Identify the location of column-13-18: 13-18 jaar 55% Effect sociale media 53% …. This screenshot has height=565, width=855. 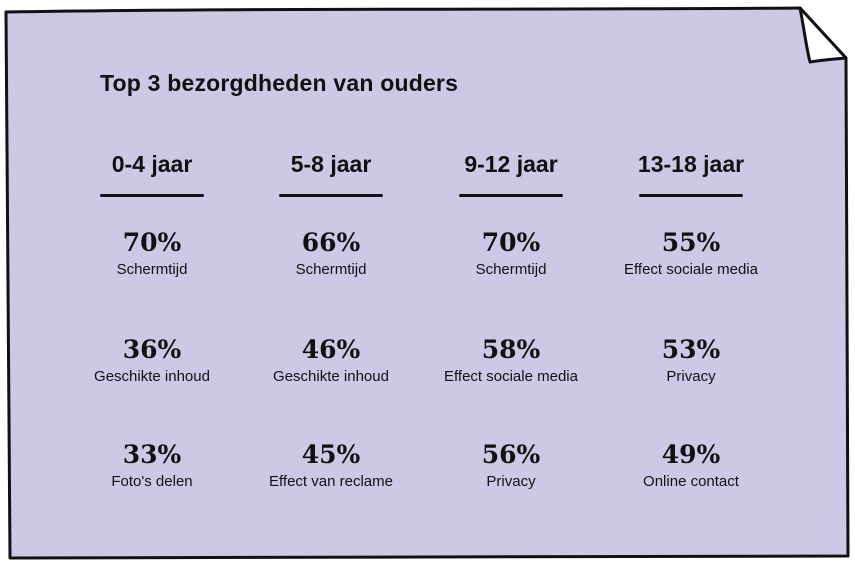
(691, 319).